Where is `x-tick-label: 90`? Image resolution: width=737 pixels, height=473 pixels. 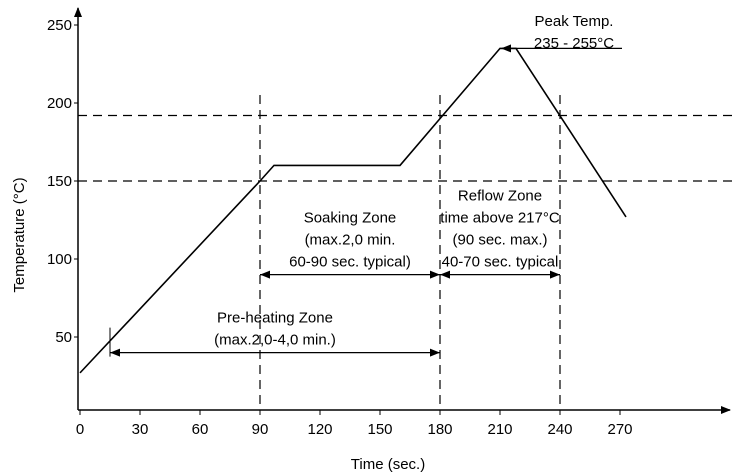
x-tick-label: 90 is located at coordinates (260, 429).